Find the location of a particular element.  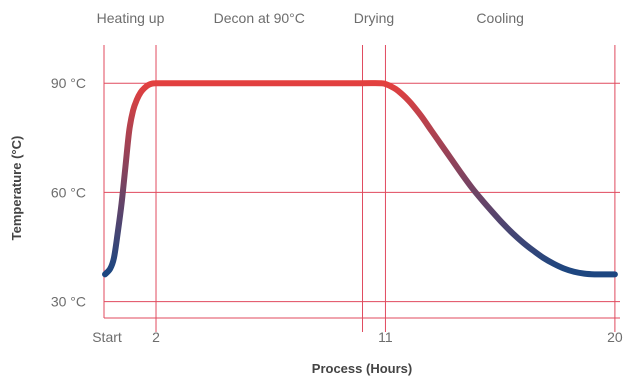

y-tick-label-60: 60 °C is located at coordinates (68, 192).